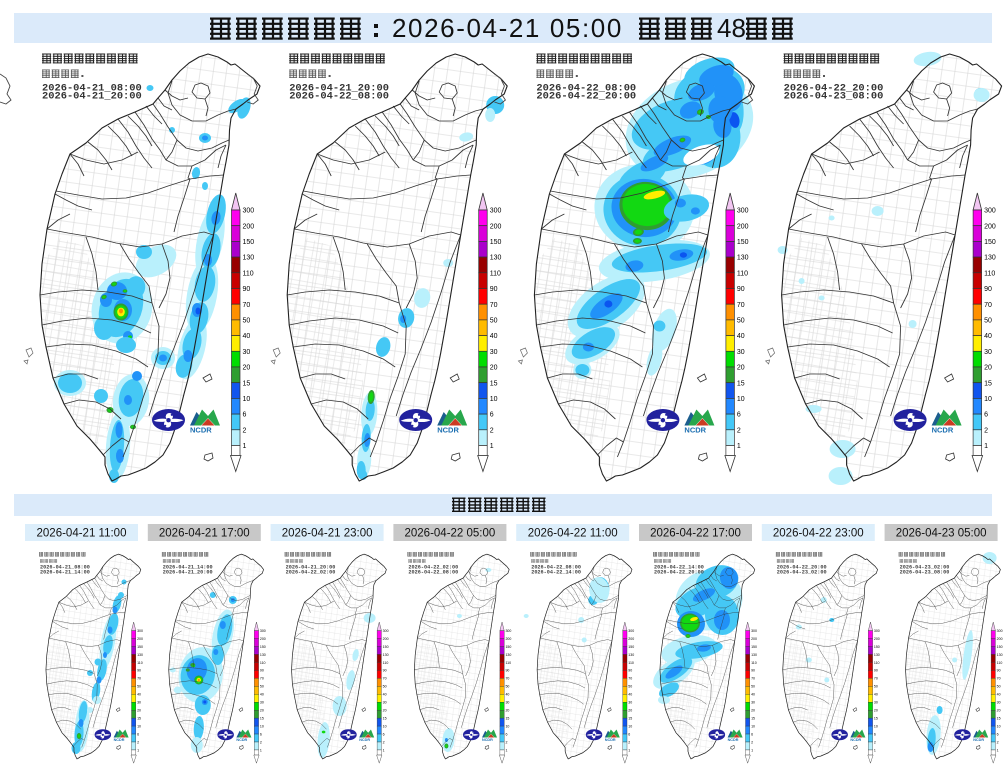 This screenshot has width=1006, height=777. What do you see at coordinates (818, 534) in the screenshot?
I see `svg-text: 2026-04-22 23:00` at bounding box center [818, 534].